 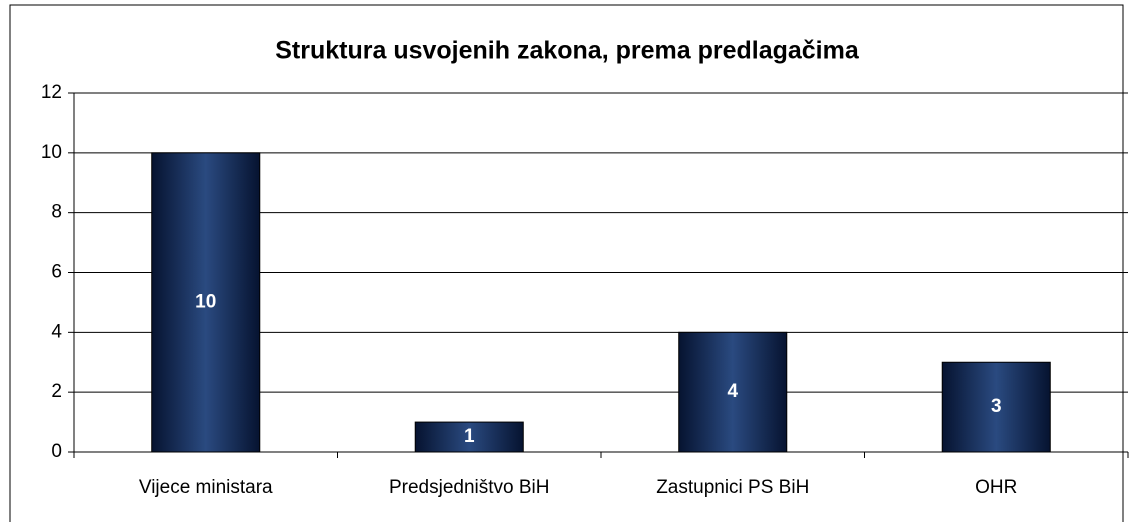 What do you see at coordinates (56, 212) in the screenshot?
I see `y-tick-label: 8` at bounding box center [56, 212].